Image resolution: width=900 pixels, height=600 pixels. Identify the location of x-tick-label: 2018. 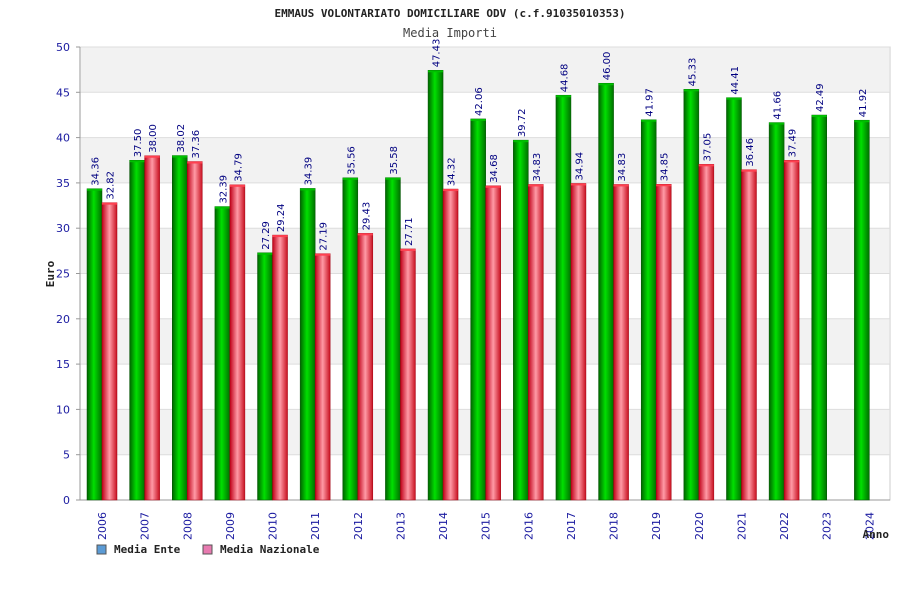
(614, 526).